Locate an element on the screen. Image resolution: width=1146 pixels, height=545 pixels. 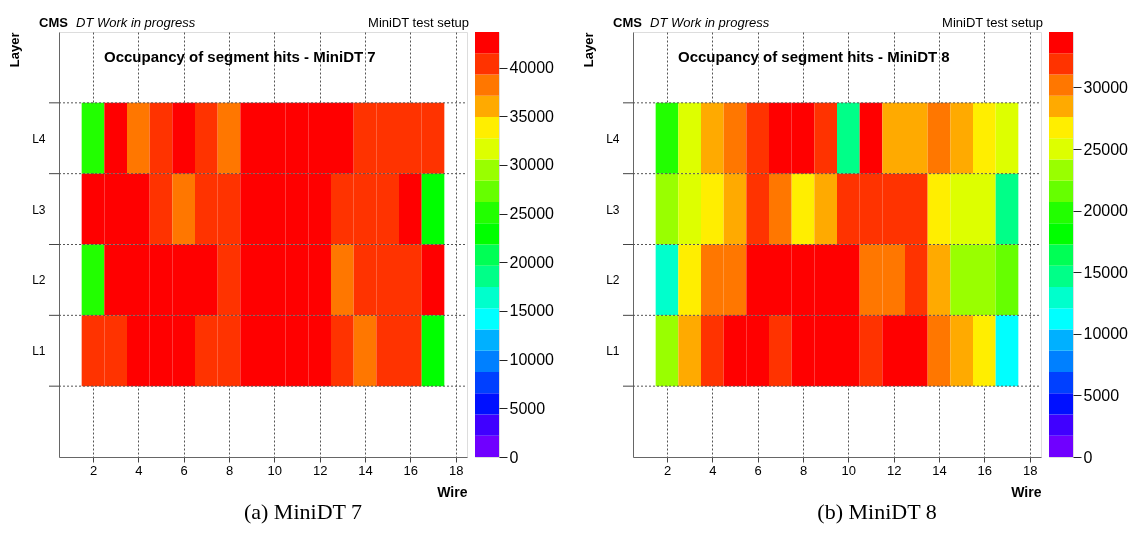
chart-title: Occupancy of segment hits - MiniDT 7 is located at coordinates (240, 56).